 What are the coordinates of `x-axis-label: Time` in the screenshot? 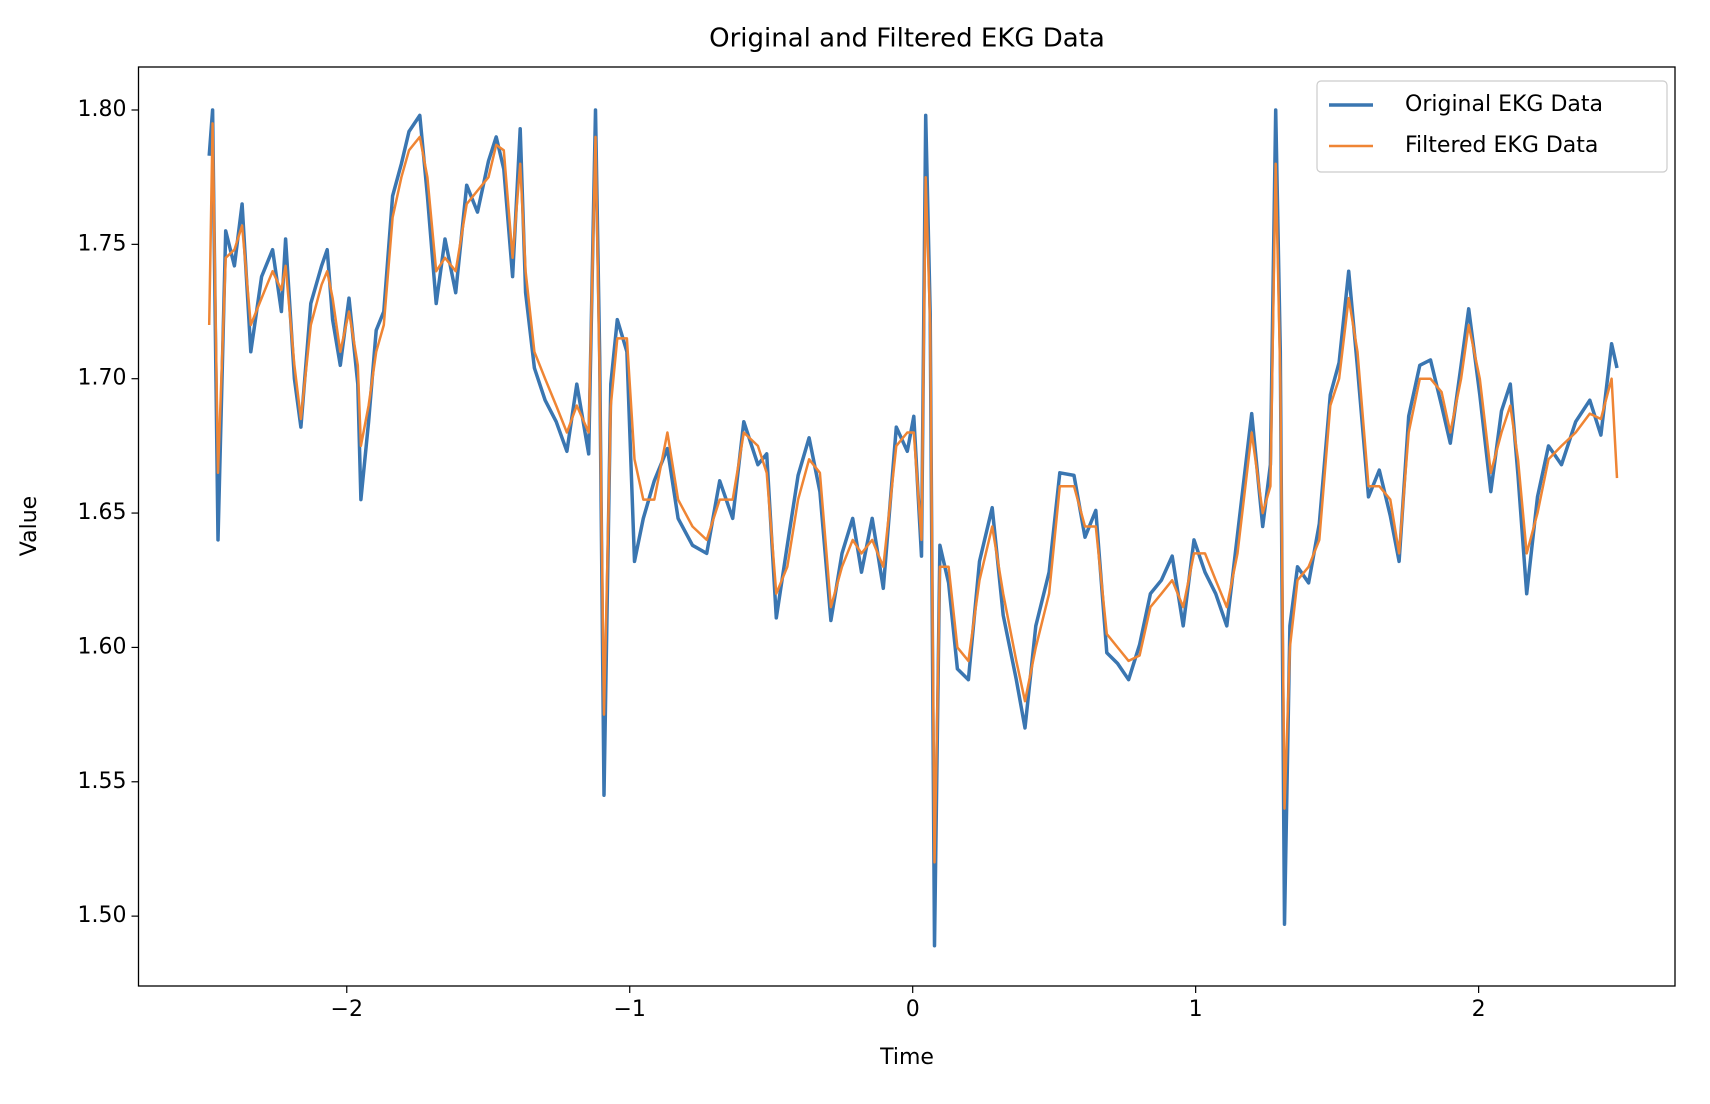 It's located at (906, 1057).